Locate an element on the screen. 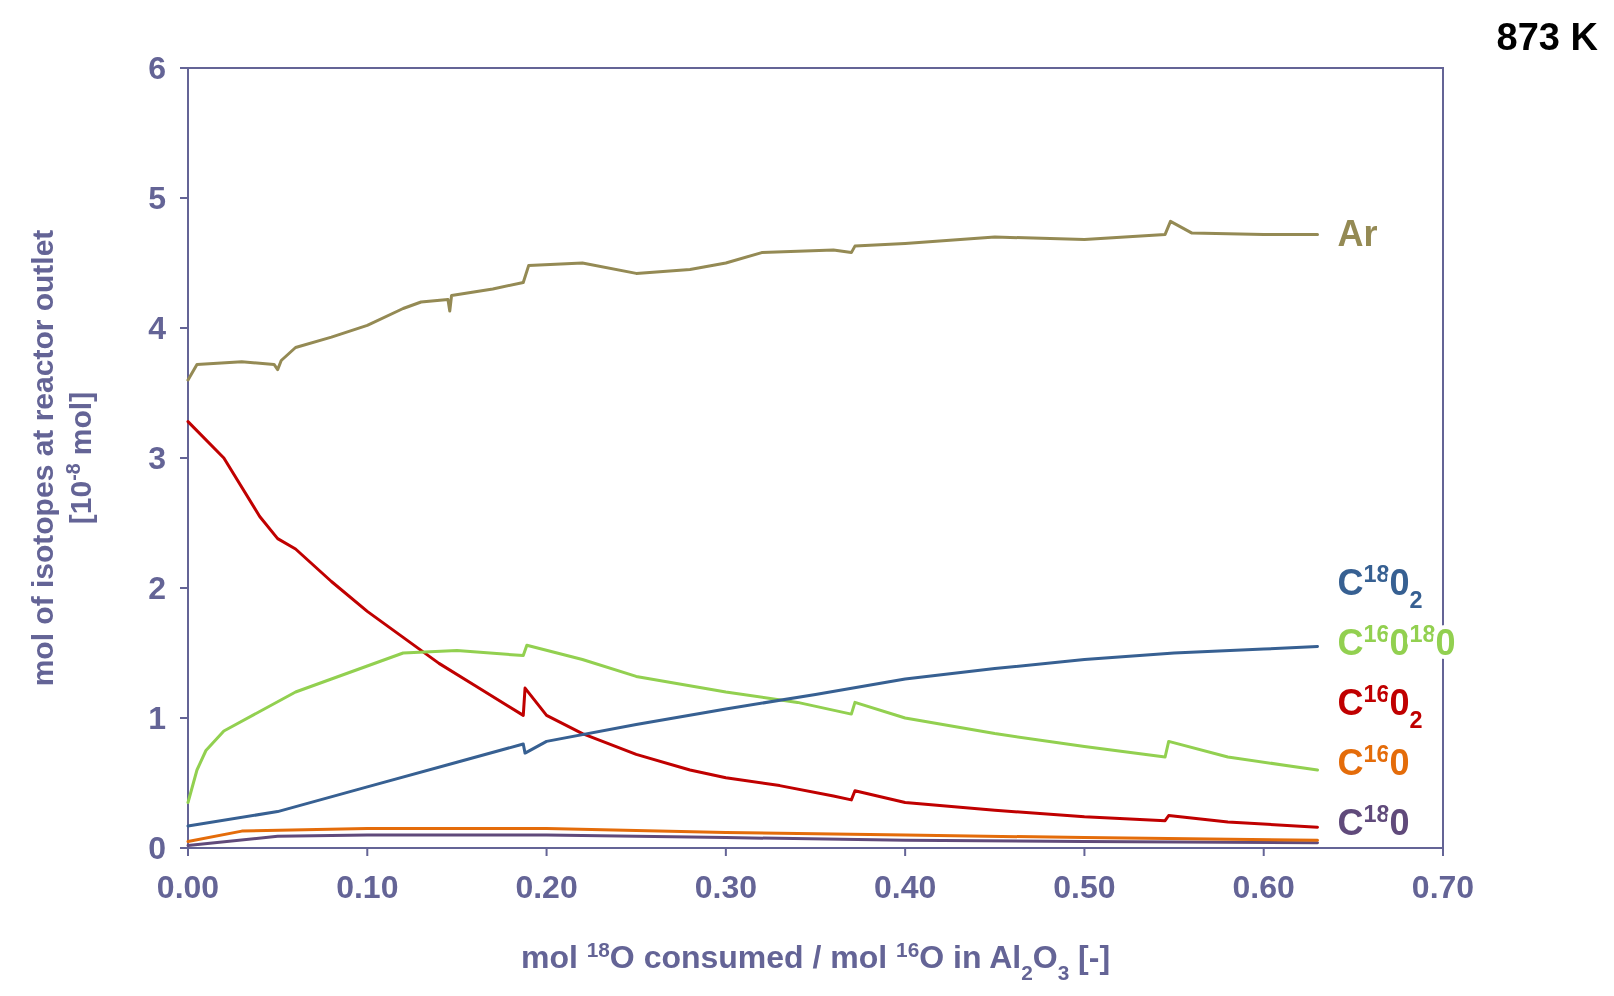 The height and width of the screenshot is (996, 1614). x-tick-label: 0.70 is located at coordinates (1443, 887).